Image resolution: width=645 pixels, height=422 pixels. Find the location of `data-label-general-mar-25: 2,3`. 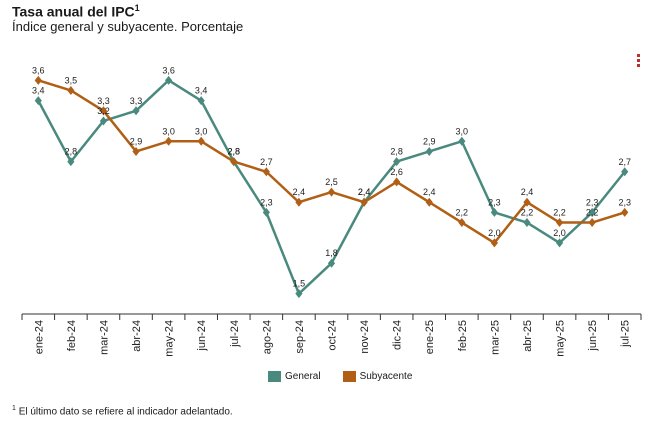

data-label-general-mar-25: 2,3 is located at coordinates (494, 202).